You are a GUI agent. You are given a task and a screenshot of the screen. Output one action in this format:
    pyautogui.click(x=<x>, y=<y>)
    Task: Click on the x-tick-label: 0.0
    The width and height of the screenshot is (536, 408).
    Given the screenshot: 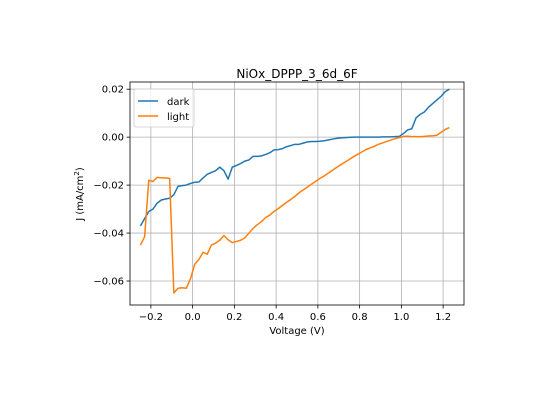 What is the action you would take?
    pyautogui.click(x=193, y=317)
    